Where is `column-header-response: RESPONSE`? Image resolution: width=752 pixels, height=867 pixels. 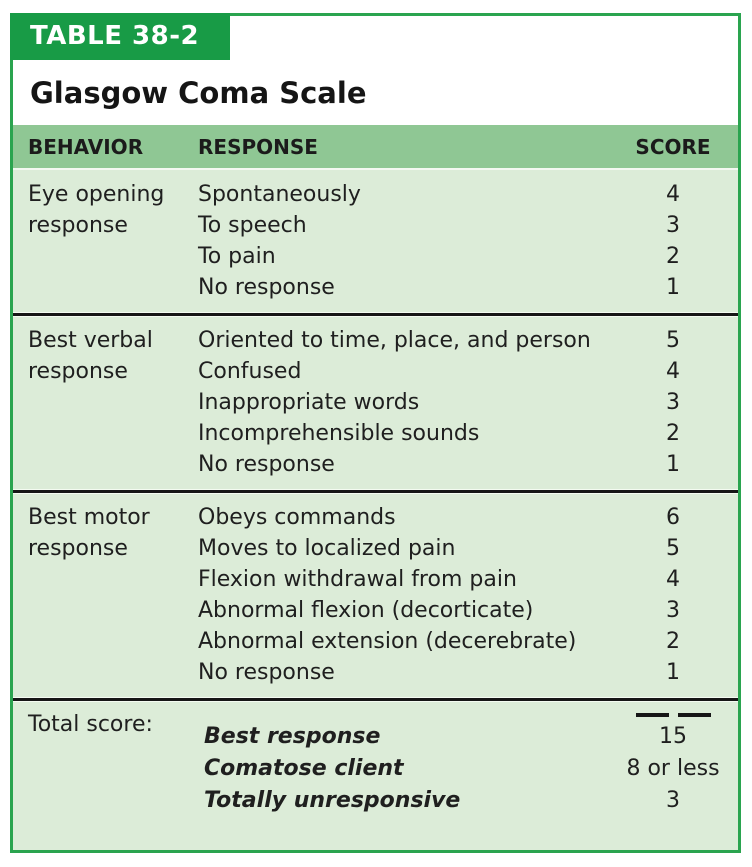 column-header-response: RESPONSE is located at coordinates (258, 146).